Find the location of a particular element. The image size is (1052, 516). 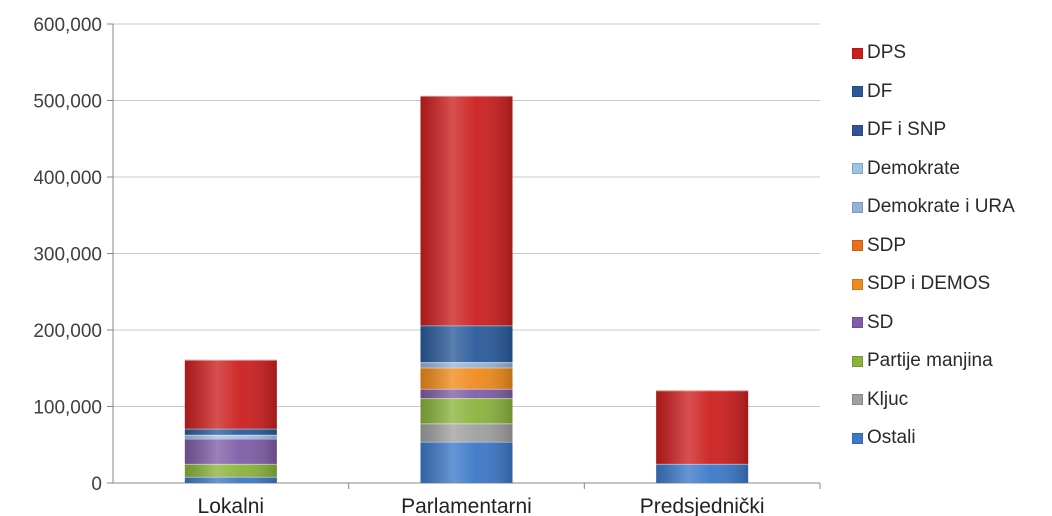

y-tick-label: 200,000 is located at coordinates (67, 331).